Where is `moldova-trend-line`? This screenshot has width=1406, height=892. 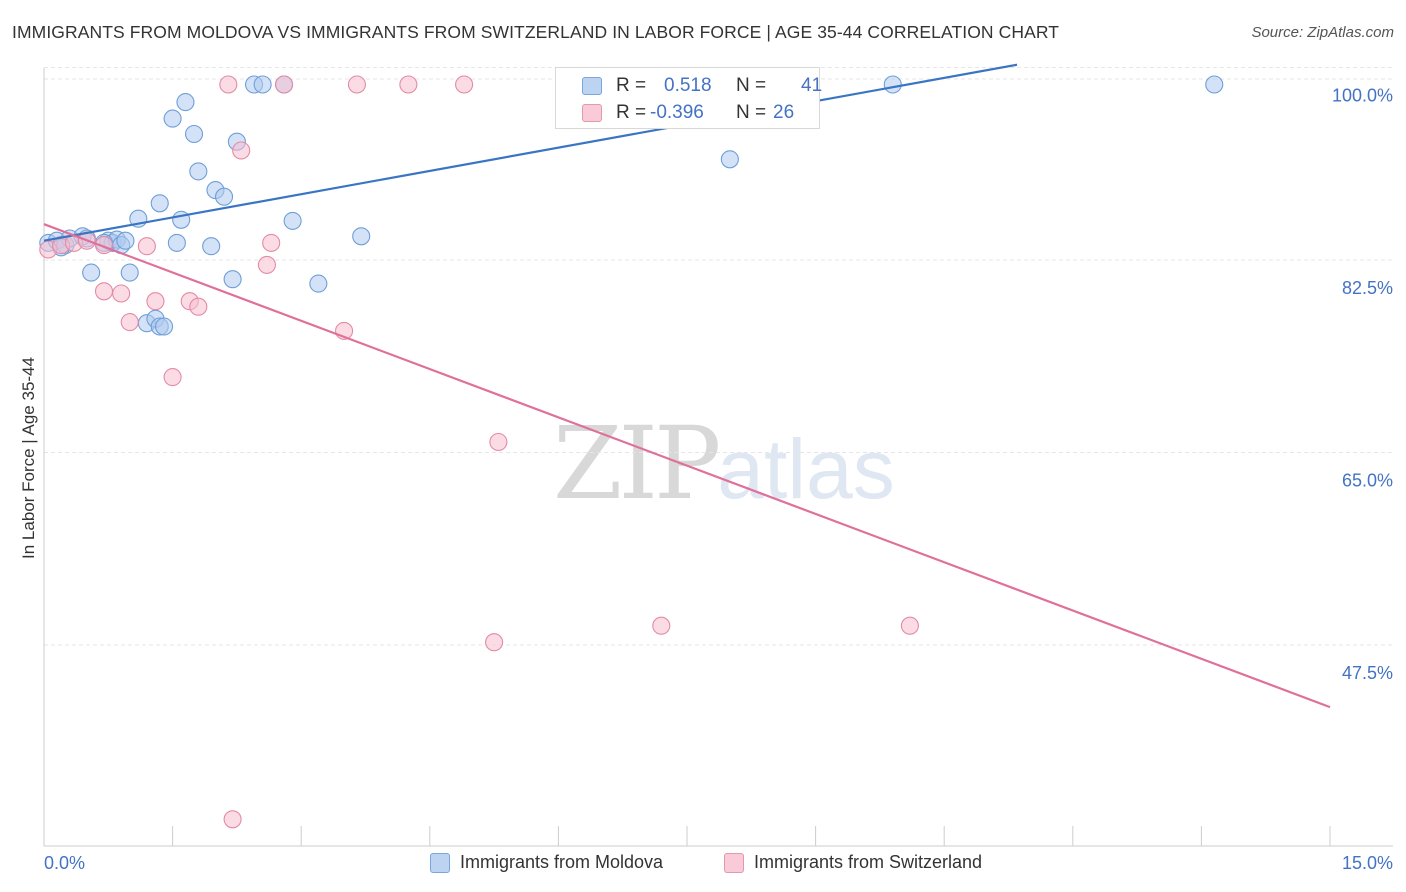 moldova-trend-line is located at coordinates (530, 152).